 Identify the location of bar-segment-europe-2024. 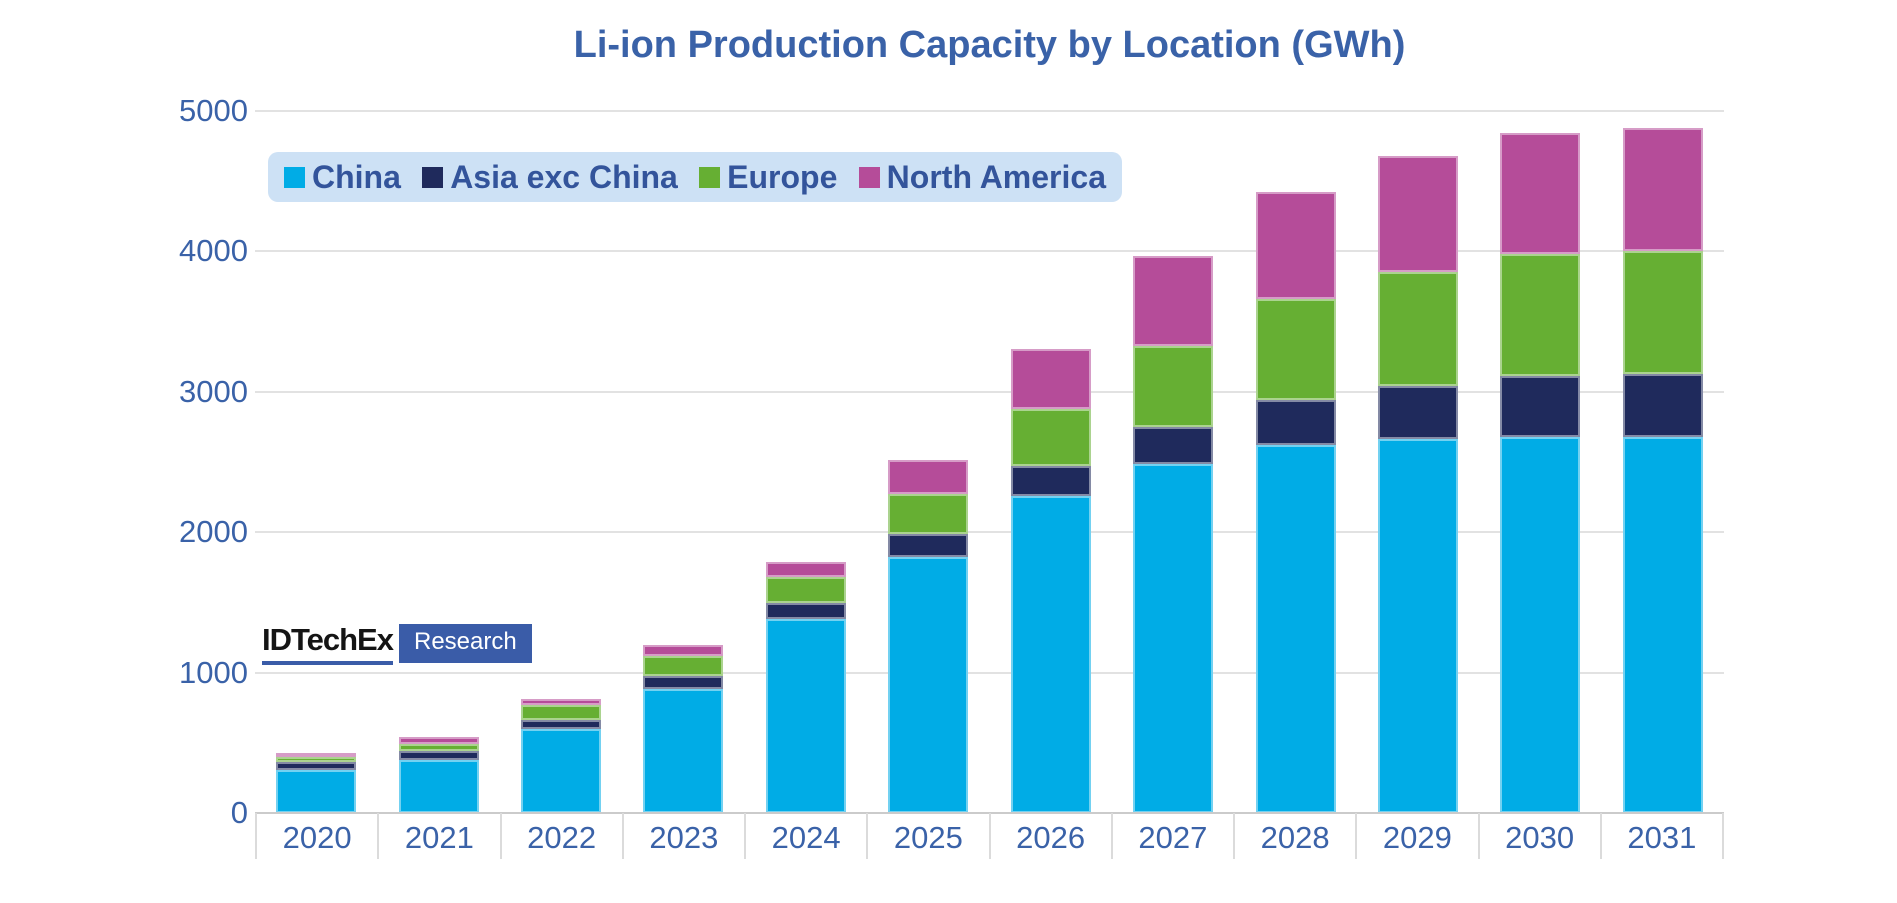
(805, 590).